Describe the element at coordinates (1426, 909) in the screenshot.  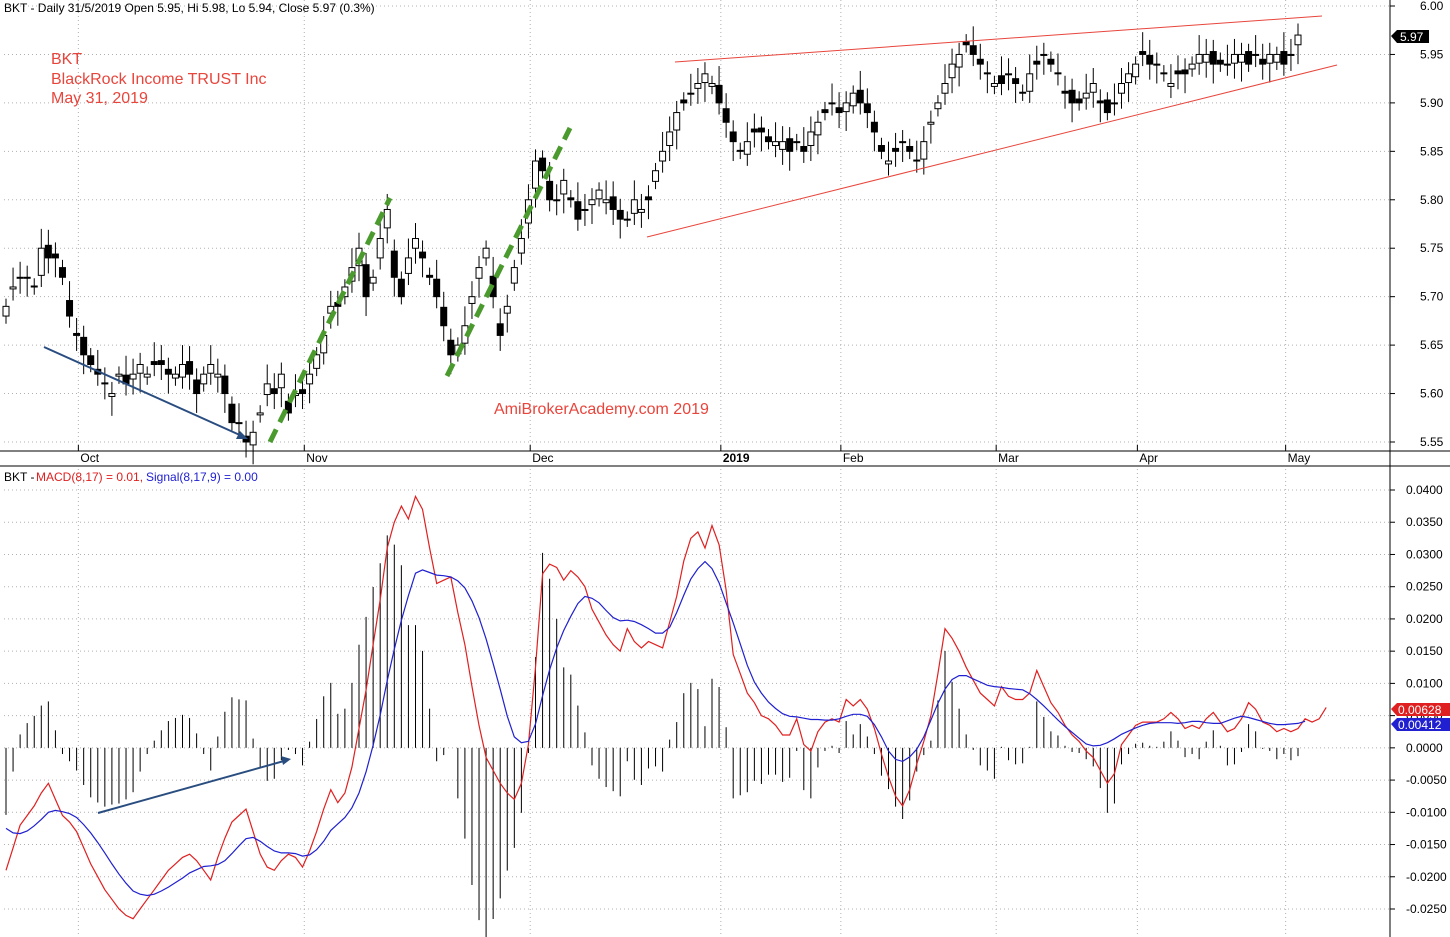
I see `macd-ytick-label: -0.0250` at that location.